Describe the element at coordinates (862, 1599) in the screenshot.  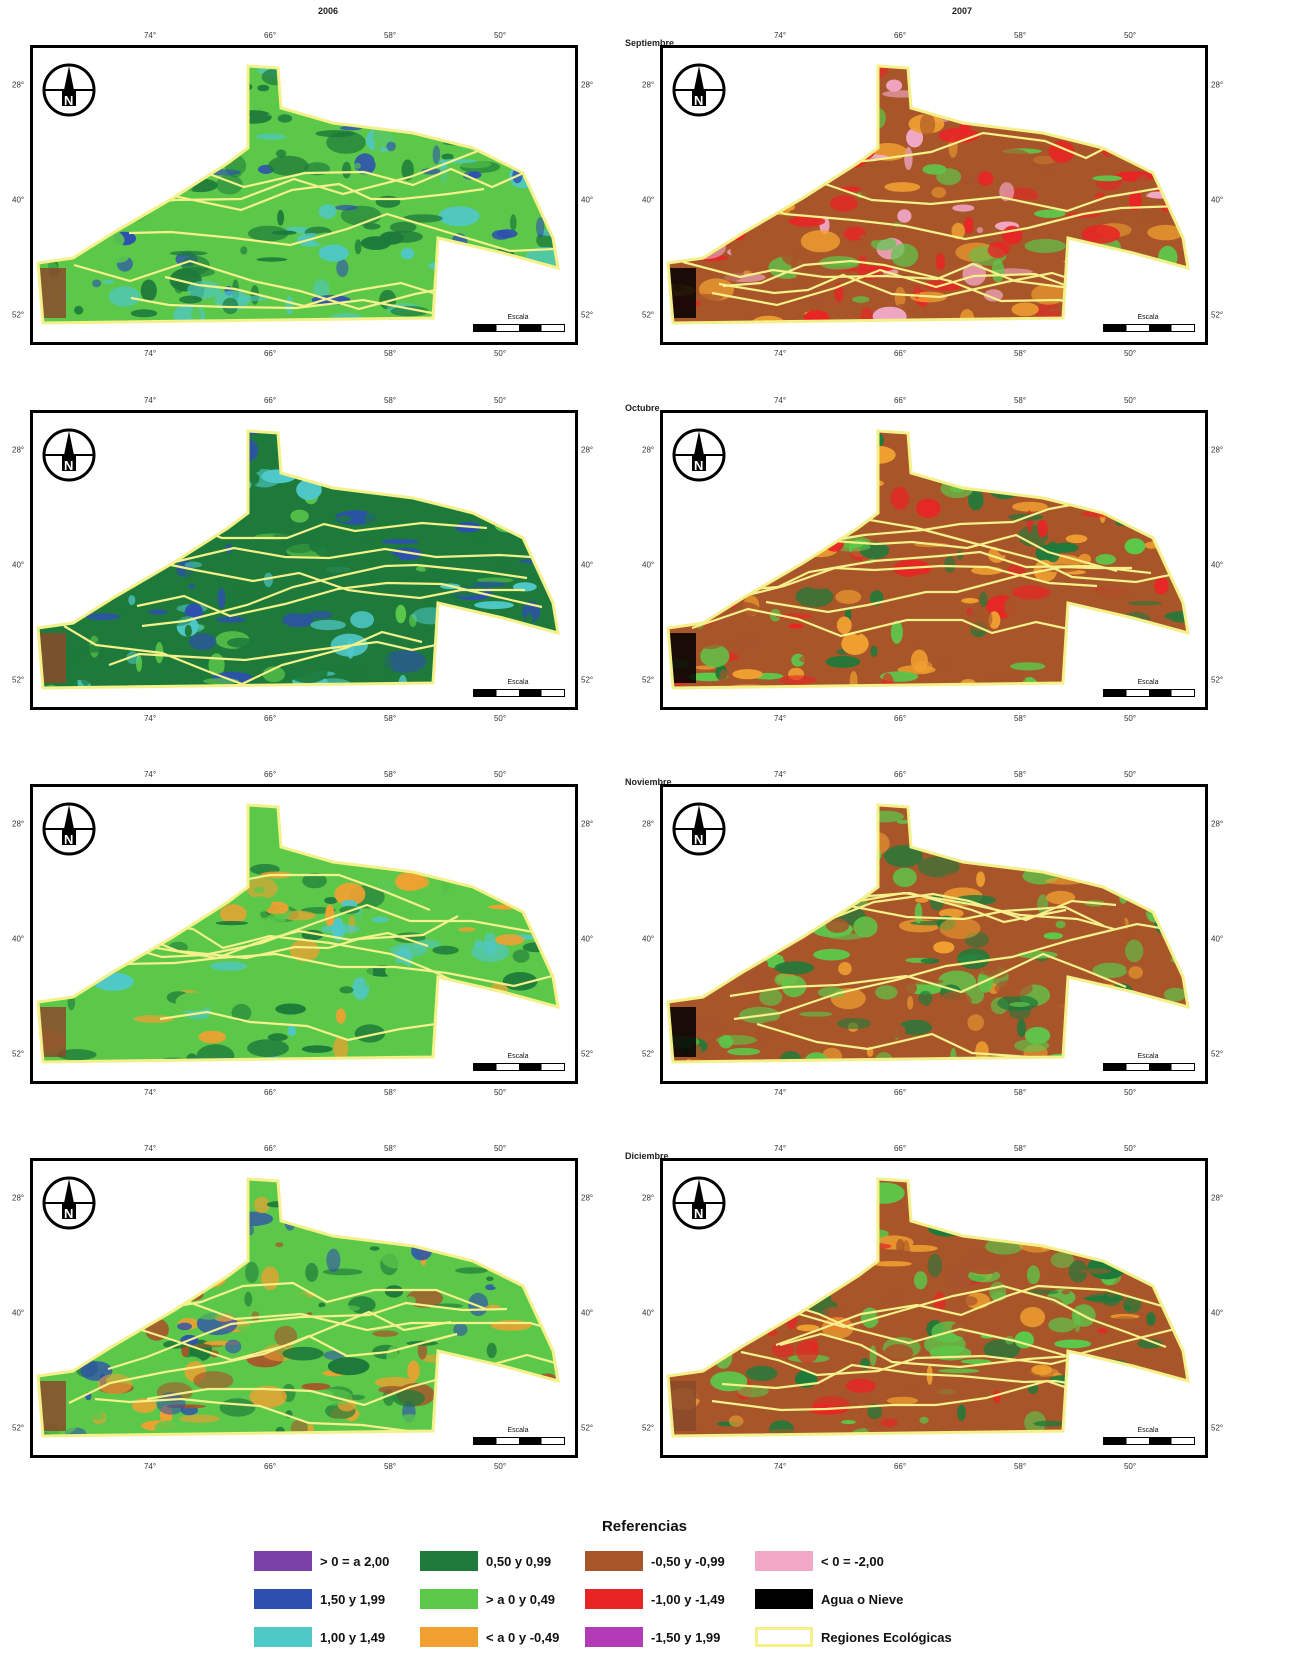
I see `legend-label: Agua o Nieve` at that location.